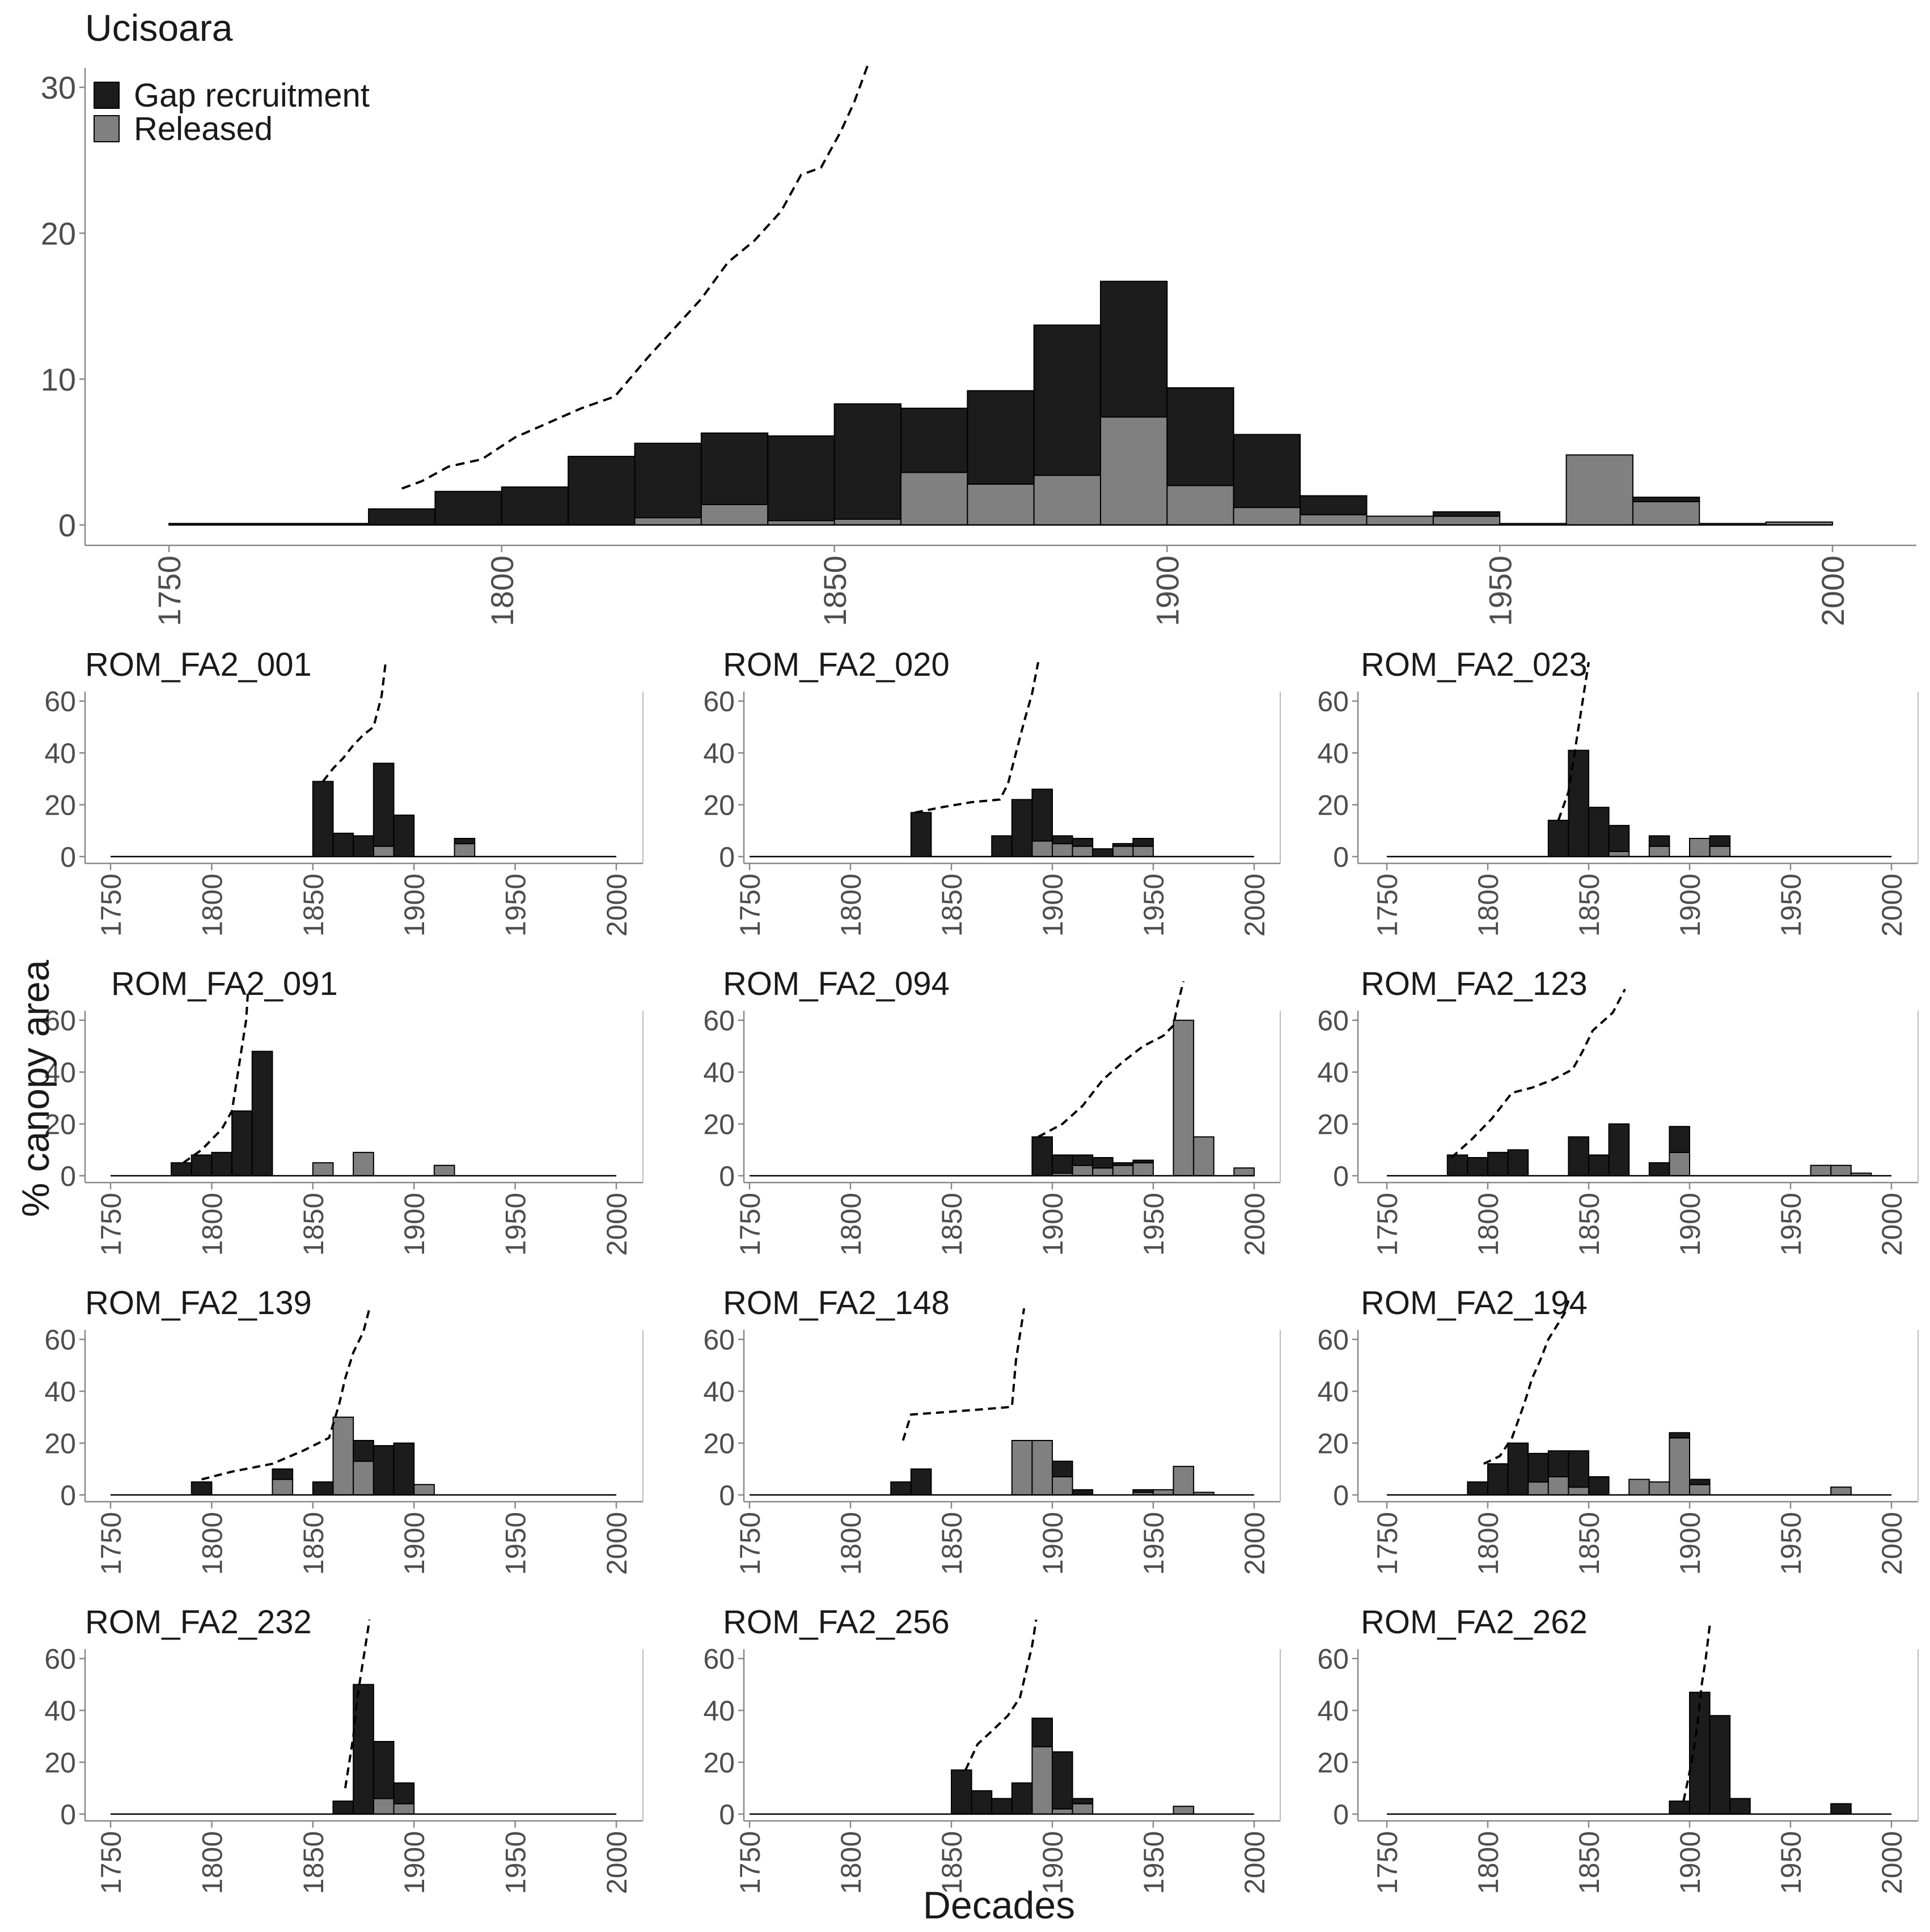 The image size is (1930, 1932). Describe the element at coordinates (252, 96) in the screenshot. I see `legend-label-gap: Gap recruitment` at that location.